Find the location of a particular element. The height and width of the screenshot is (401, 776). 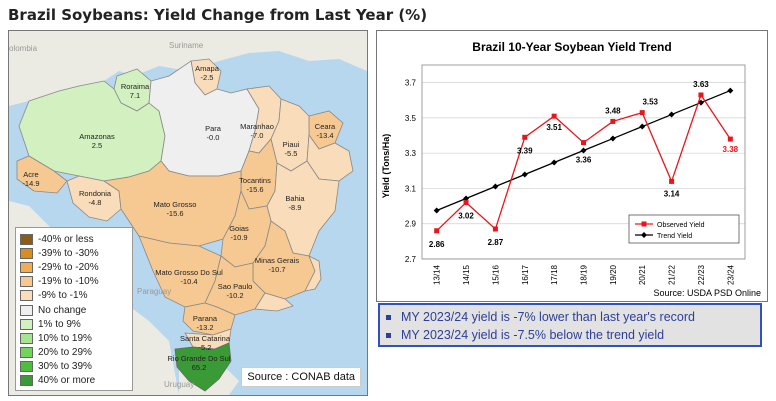

state-value-label: 7.1 is located at coordinates (135, 95).